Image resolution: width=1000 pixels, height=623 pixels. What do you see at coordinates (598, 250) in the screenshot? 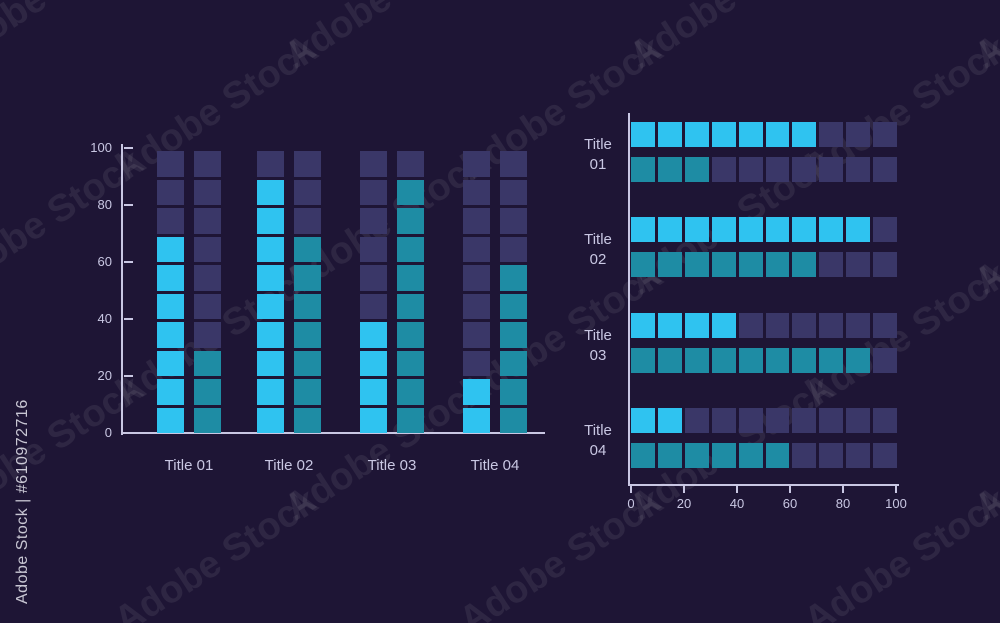
I see `category-label: Title 02` at bounding box center [598, 250].